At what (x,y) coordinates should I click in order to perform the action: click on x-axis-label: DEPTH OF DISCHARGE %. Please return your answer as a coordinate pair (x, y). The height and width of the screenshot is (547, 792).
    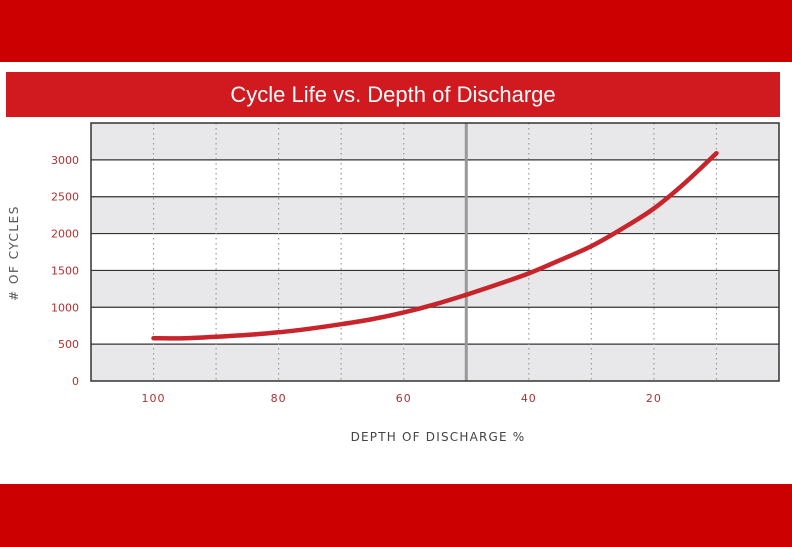
    Looking at the image, I should click on (438, 437).